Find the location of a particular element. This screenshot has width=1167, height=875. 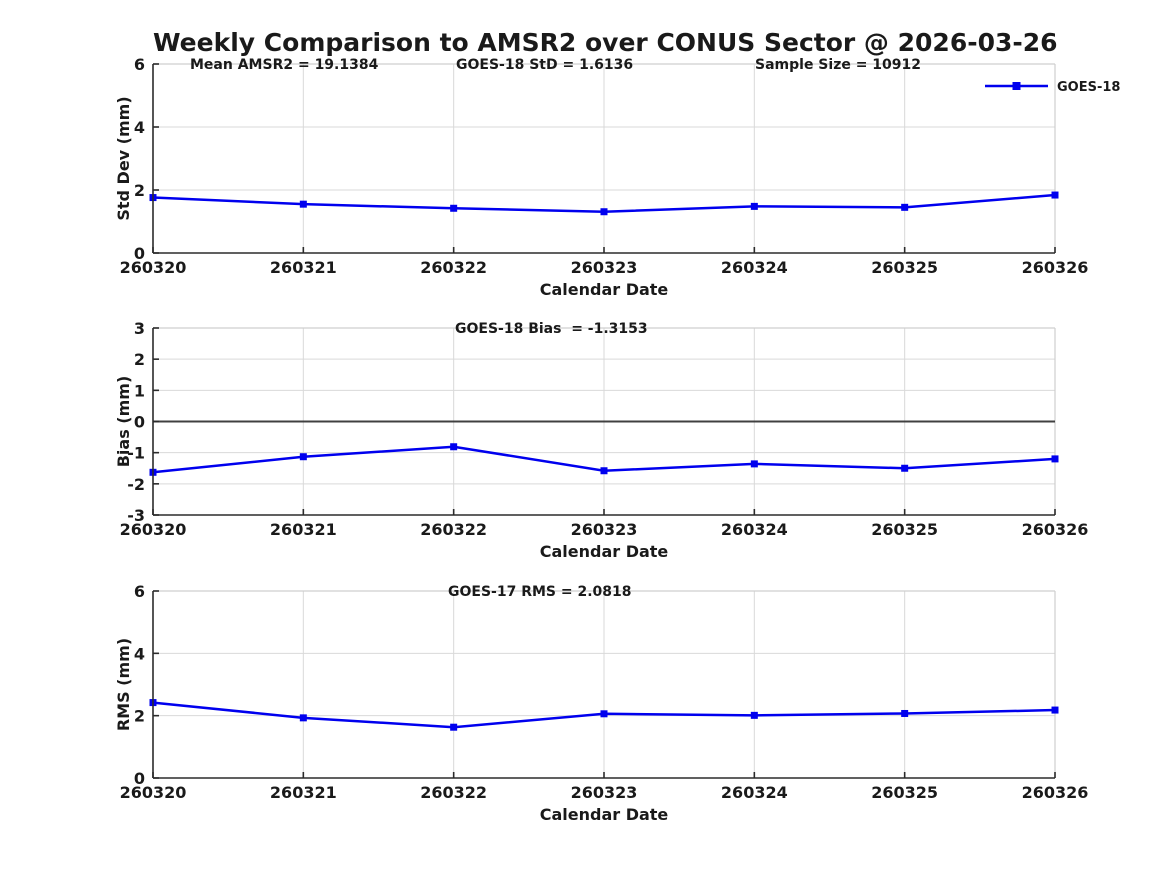

y-tick-label: -2 is located at coordinates (136, 484).